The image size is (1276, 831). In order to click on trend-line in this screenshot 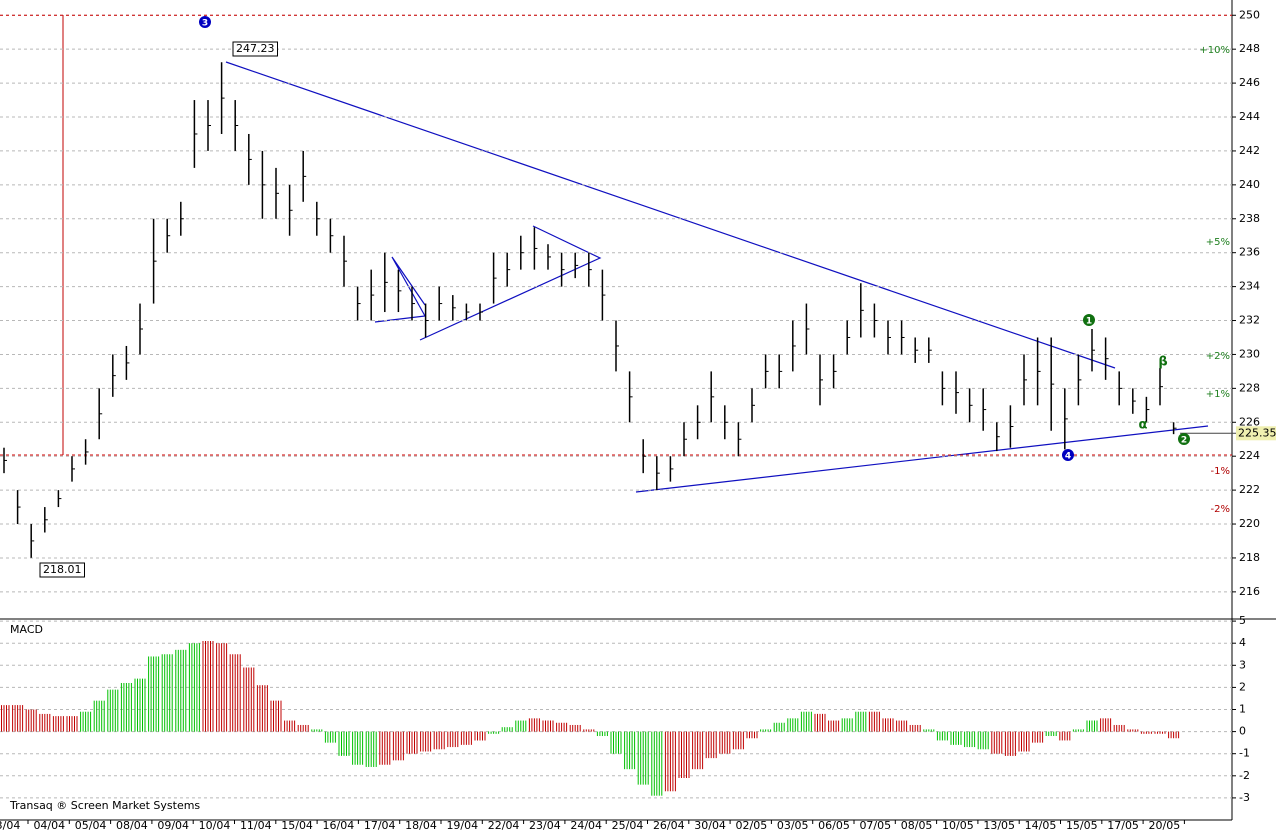, I will do `click(922, 459)`.